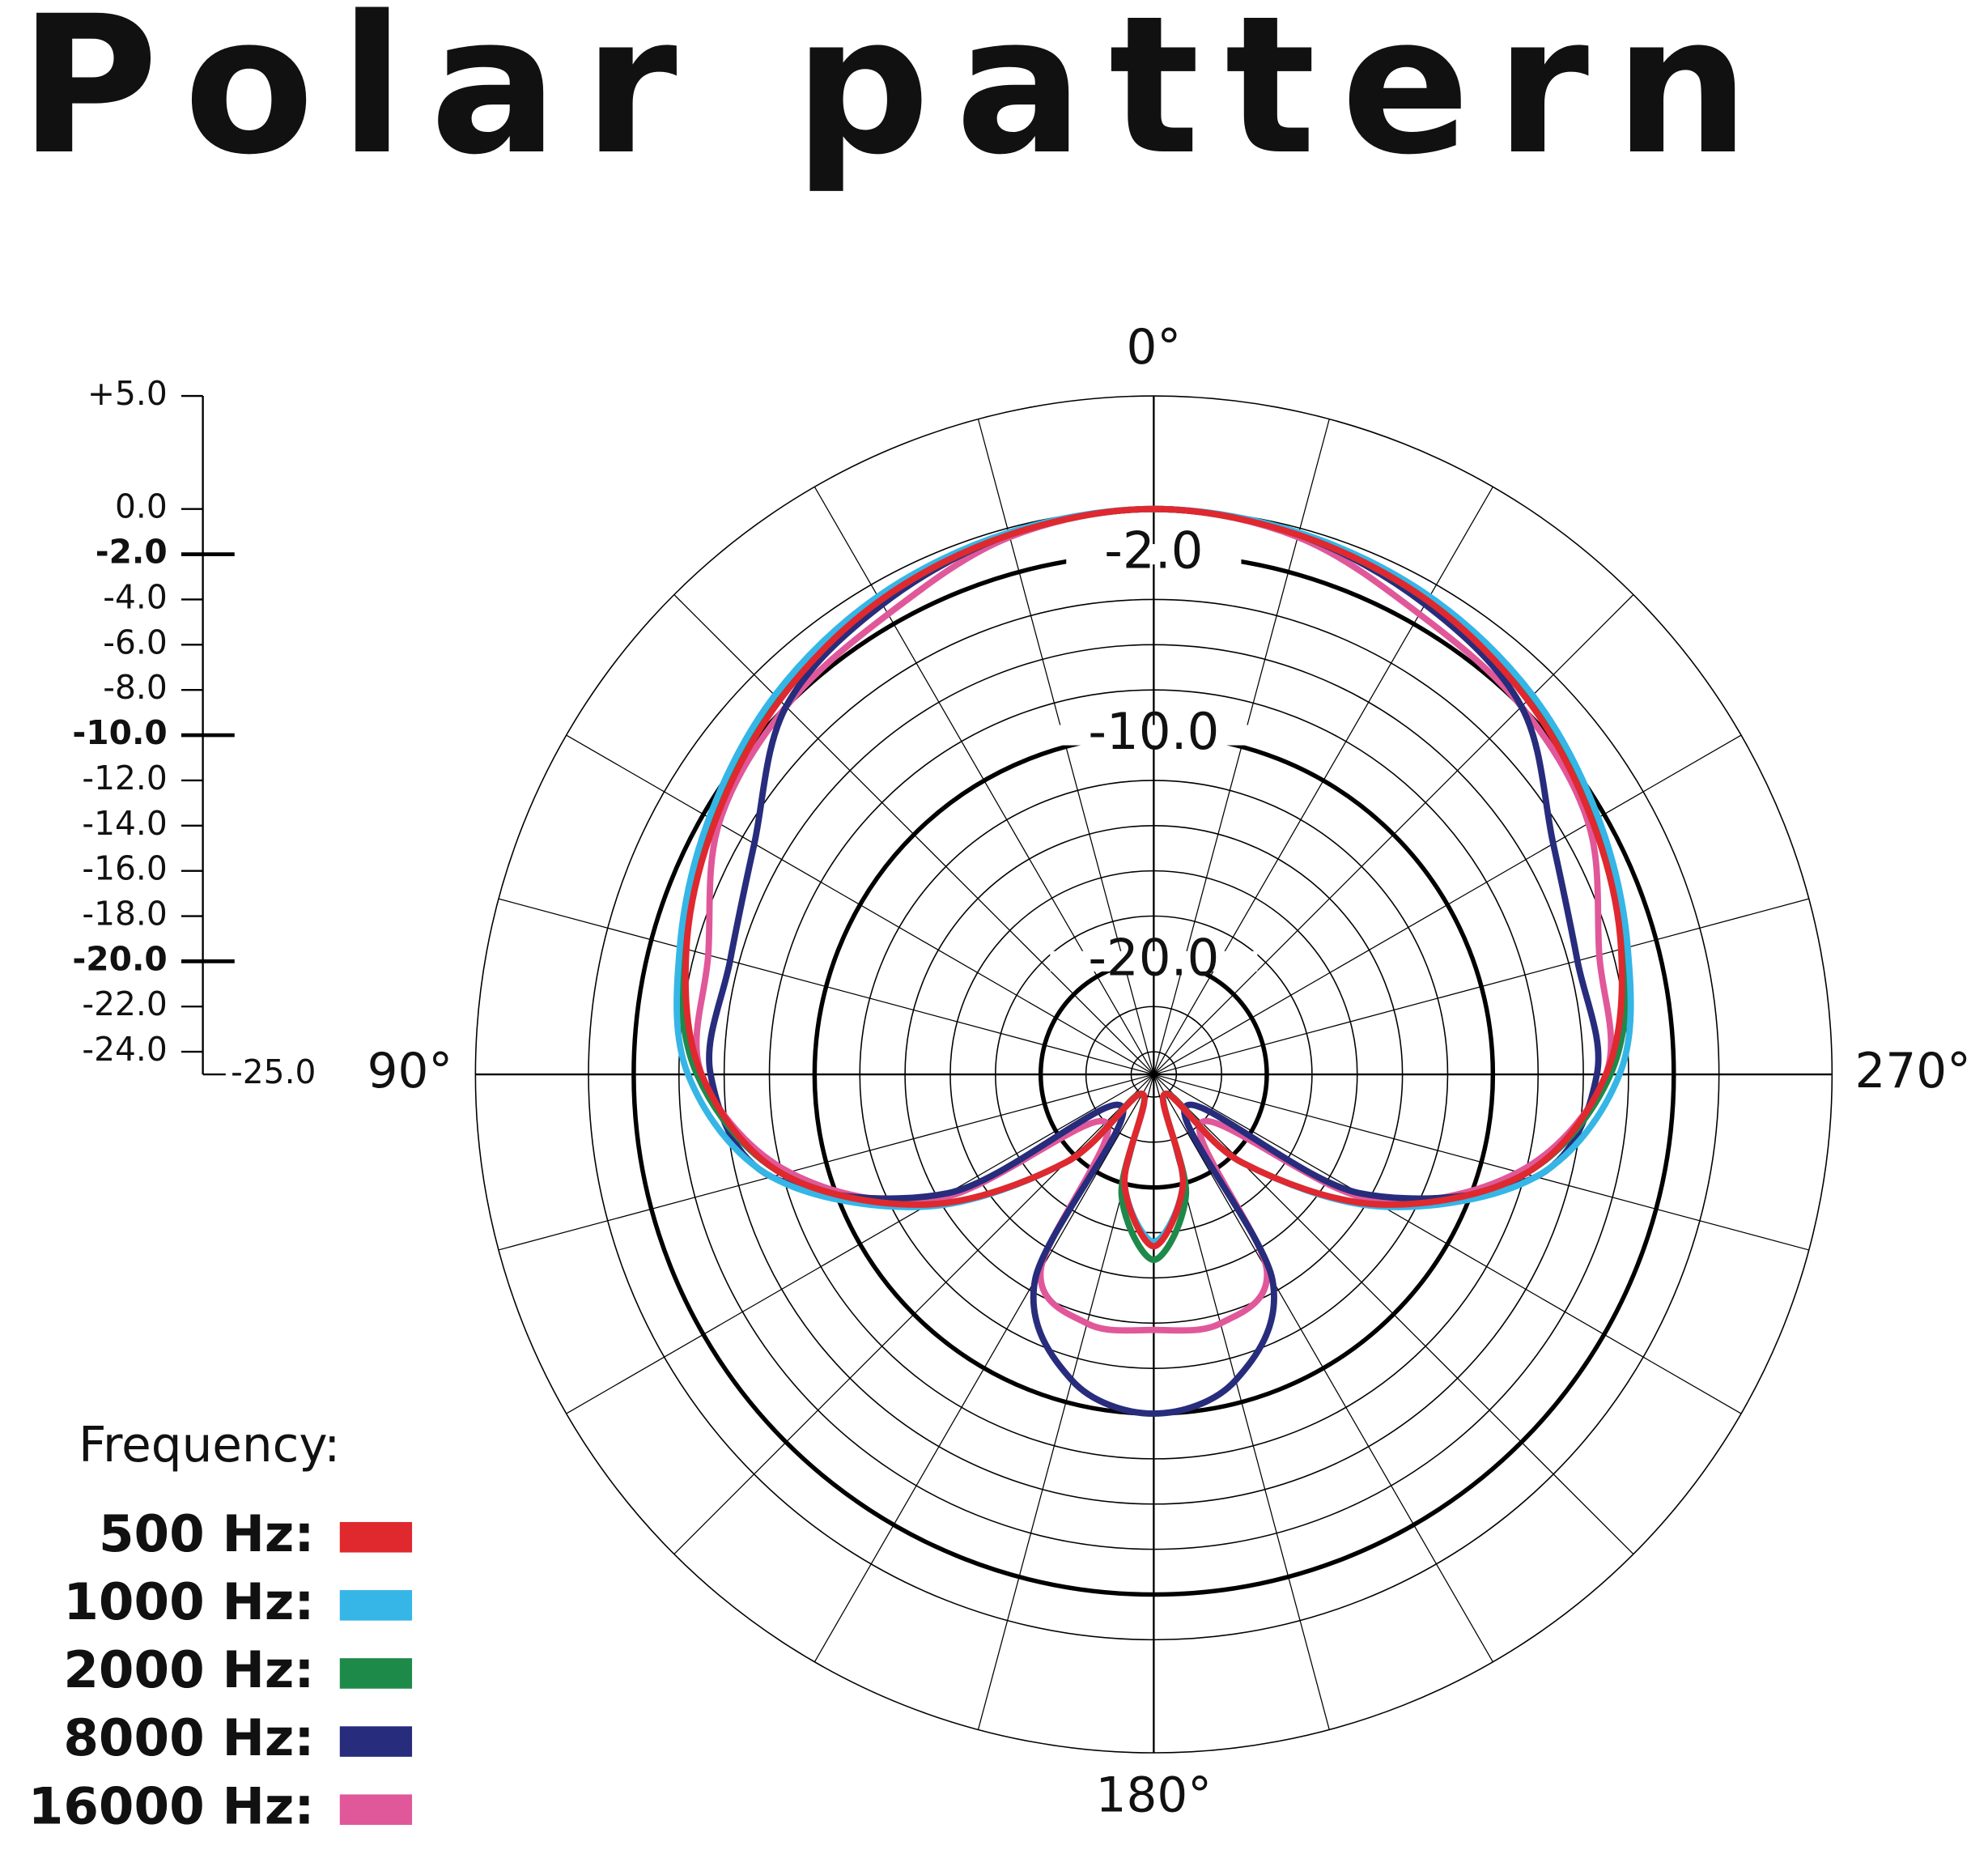 The image size is (1988, 1854). What do you see at coordinates (189, 1601) in the screenshot?
I see `legend-label: 1000 Hz:` at bounding box center [189, 1601].